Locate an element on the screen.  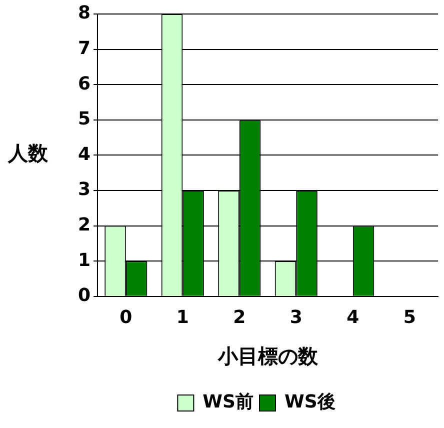
y-tick-label: 7 is located at coordinates (84, 48).